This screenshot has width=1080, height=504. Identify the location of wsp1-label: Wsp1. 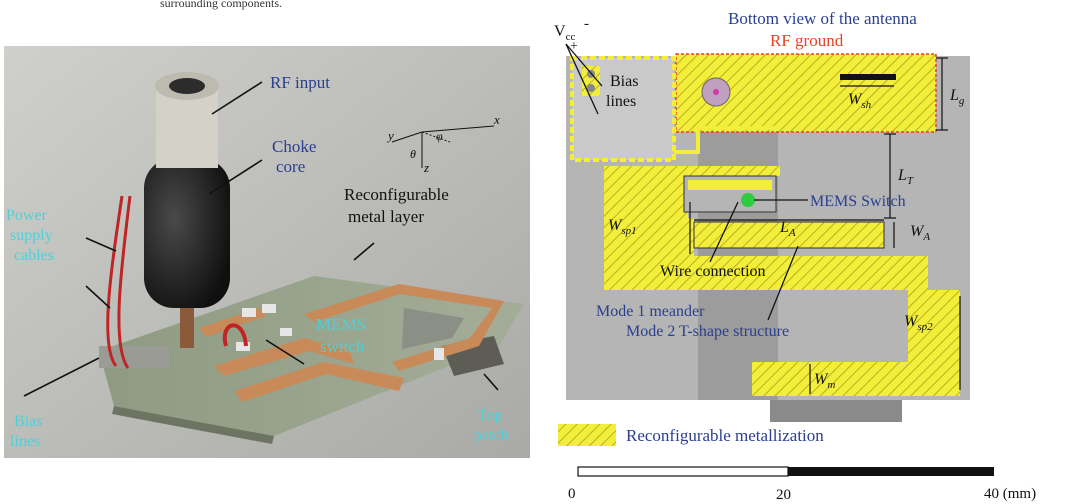
(622, 227).